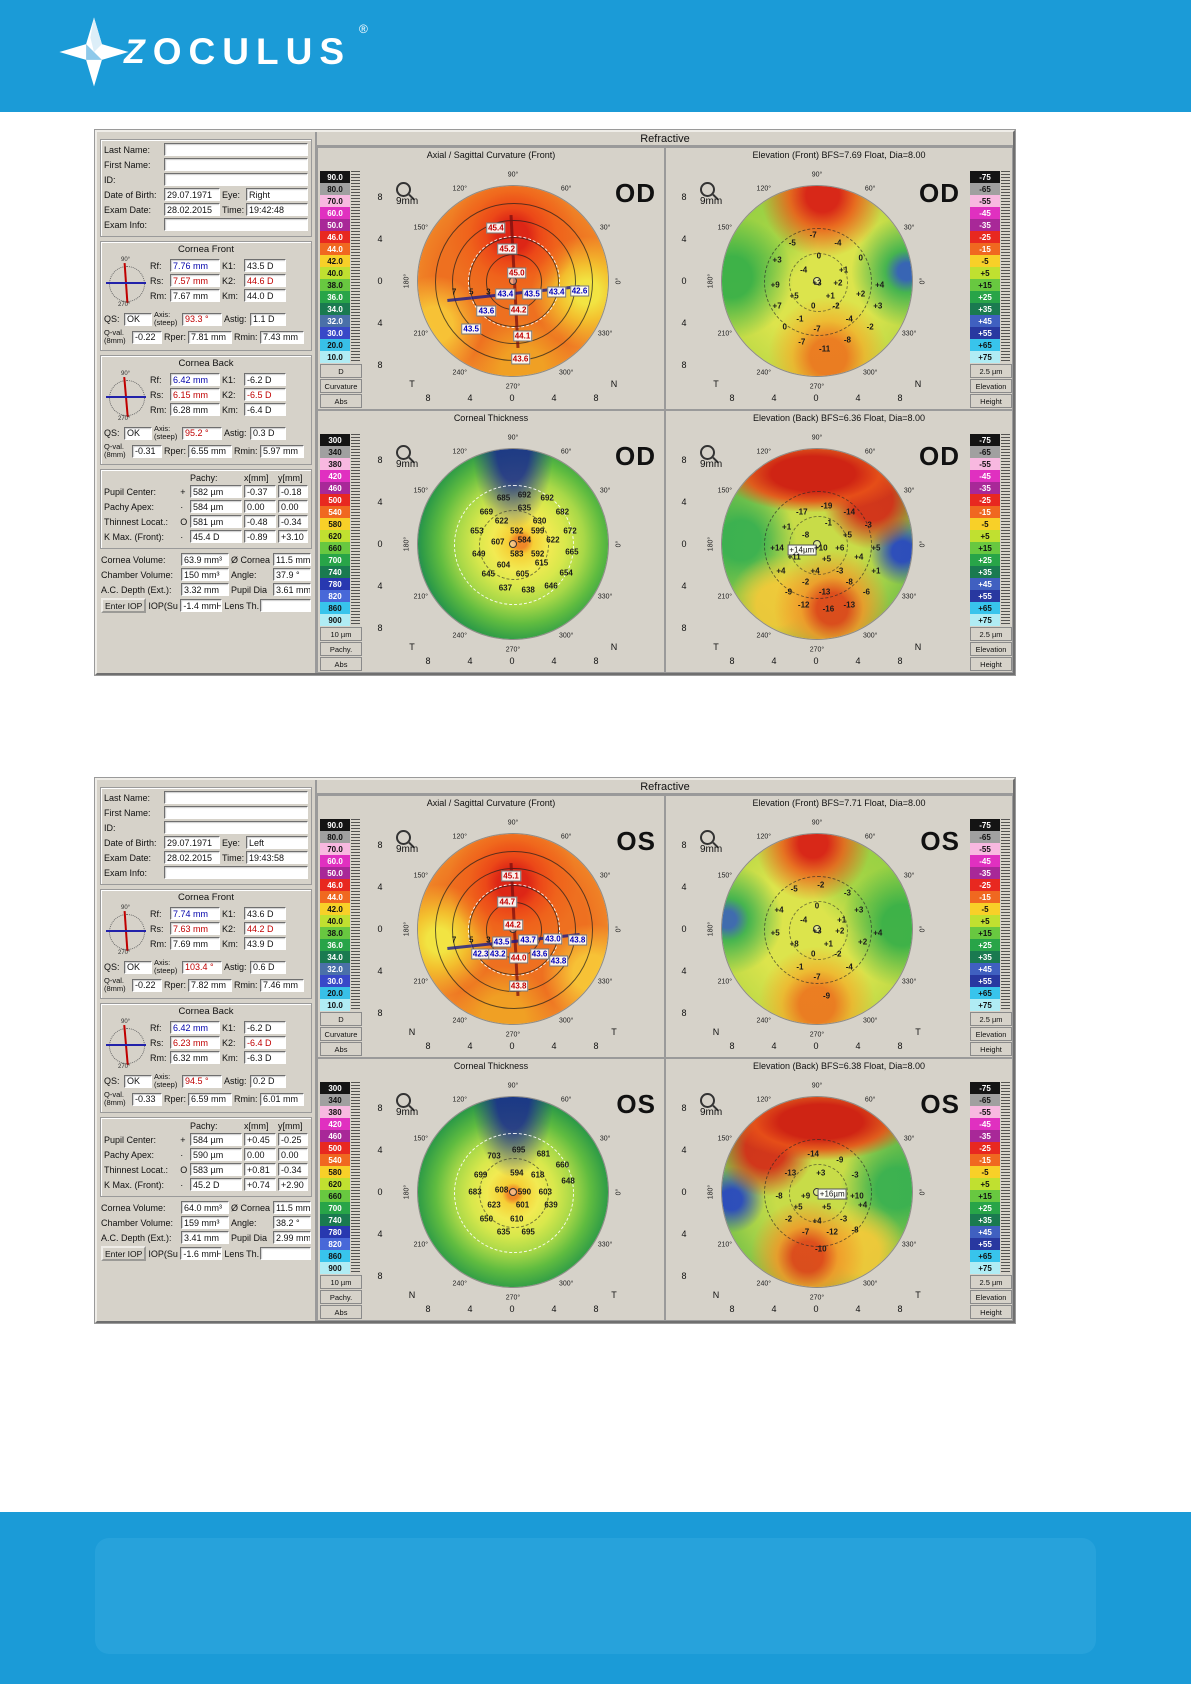 This screenshot has width=1191, height=1684. I want to click on rper-value-0: 7.81 mm, so click(210, 337).